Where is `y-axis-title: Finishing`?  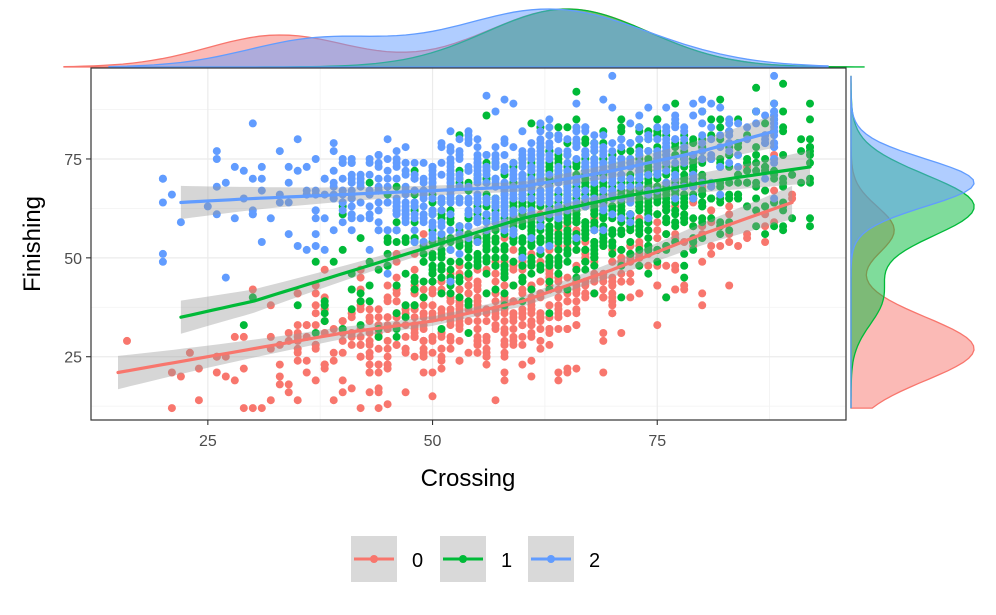 y-axis-title: Finishing is located at coordinates (32, 244).